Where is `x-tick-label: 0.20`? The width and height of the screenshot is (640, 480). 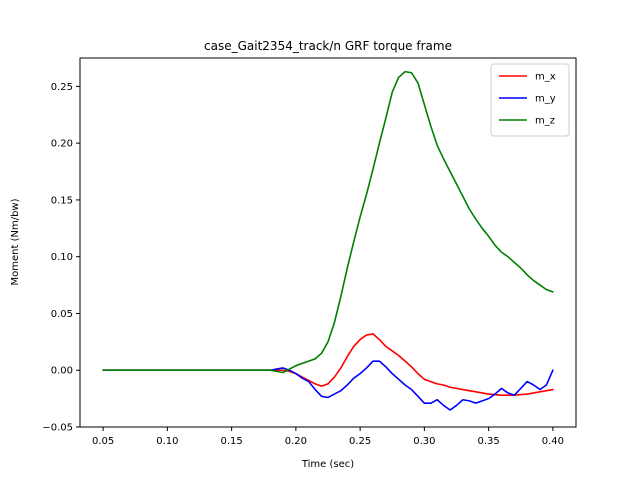 x-tick-label: 0.20 is located at coordinates (296, 441).